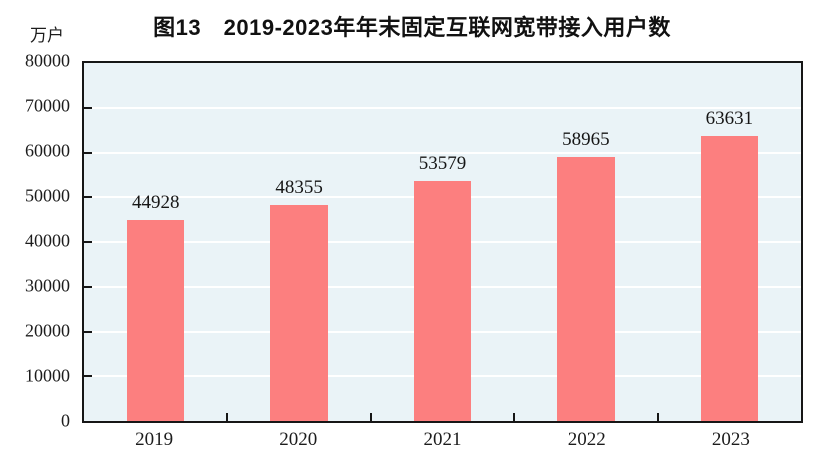 This screenshot has height=467, width=824. Describe the element at coordinates (47, 150) in the screenshot. I see `y-tick-label: 60000` at that location.